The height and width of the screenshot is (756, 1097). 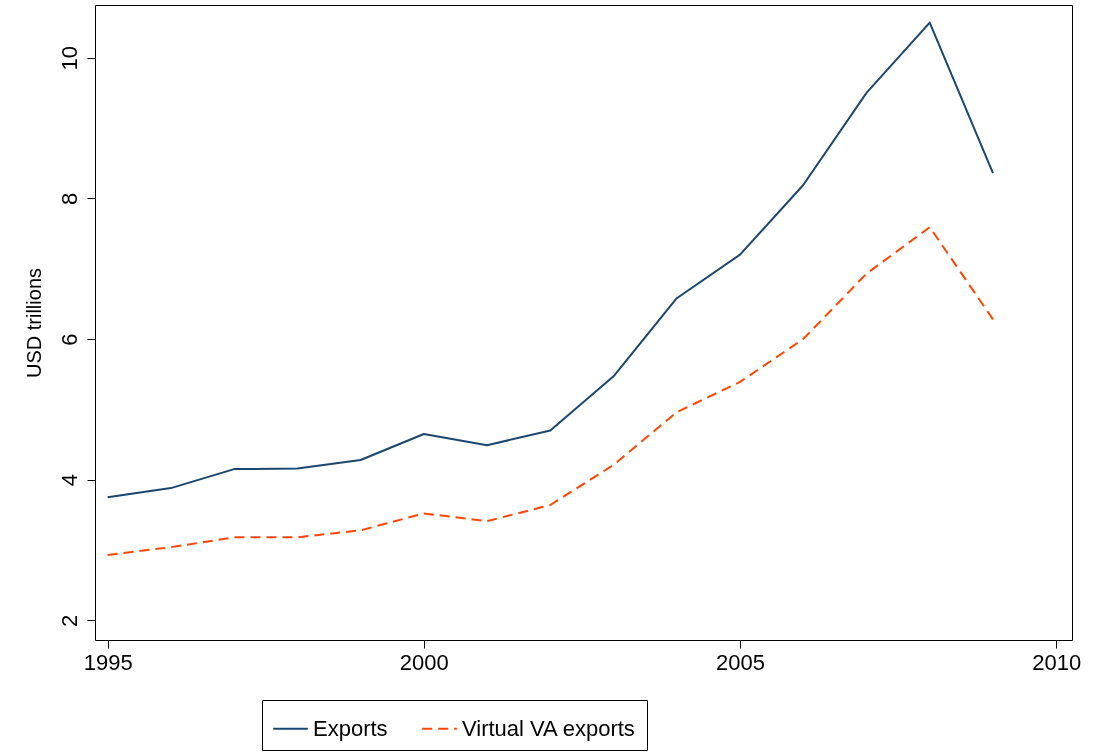 What do you see at coordinates (33, 323) in the screenshot?
I see `y-axis-title: USD trillions` at bounding box center [33, 323].